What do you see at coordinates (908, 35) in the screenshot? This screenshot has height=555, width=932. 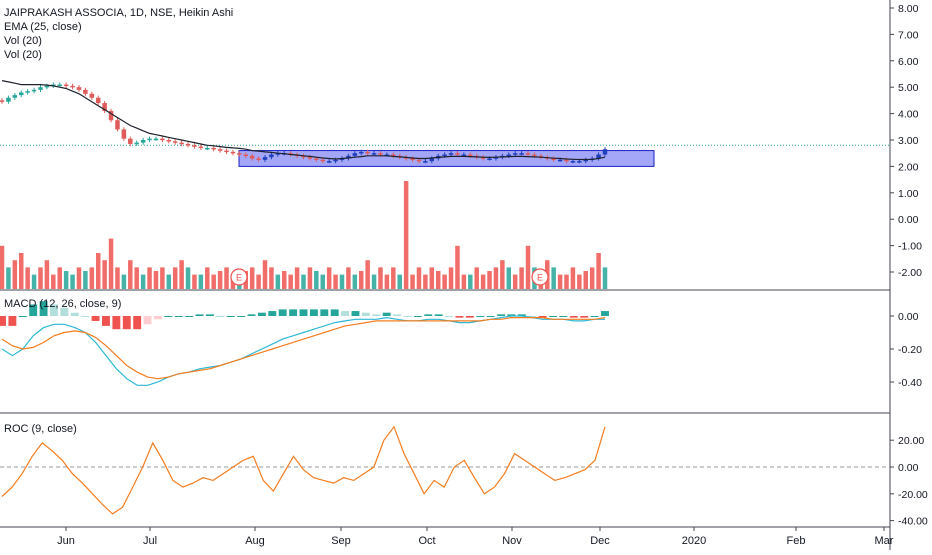 I see `price-tick-label: 7.00` at bounding box center [908, 35].